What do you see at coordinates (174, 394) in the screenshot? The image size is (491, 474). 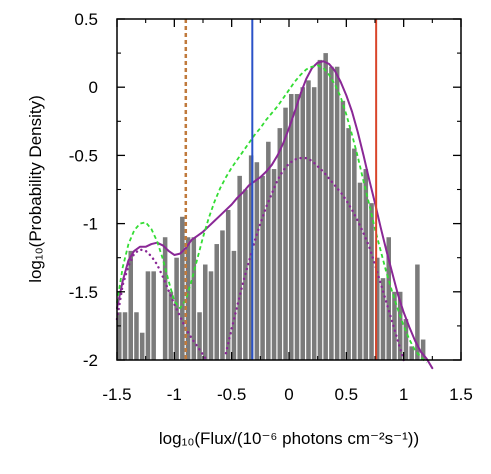 I see `x-tick-label: -1` at bounding box center [174, 394].